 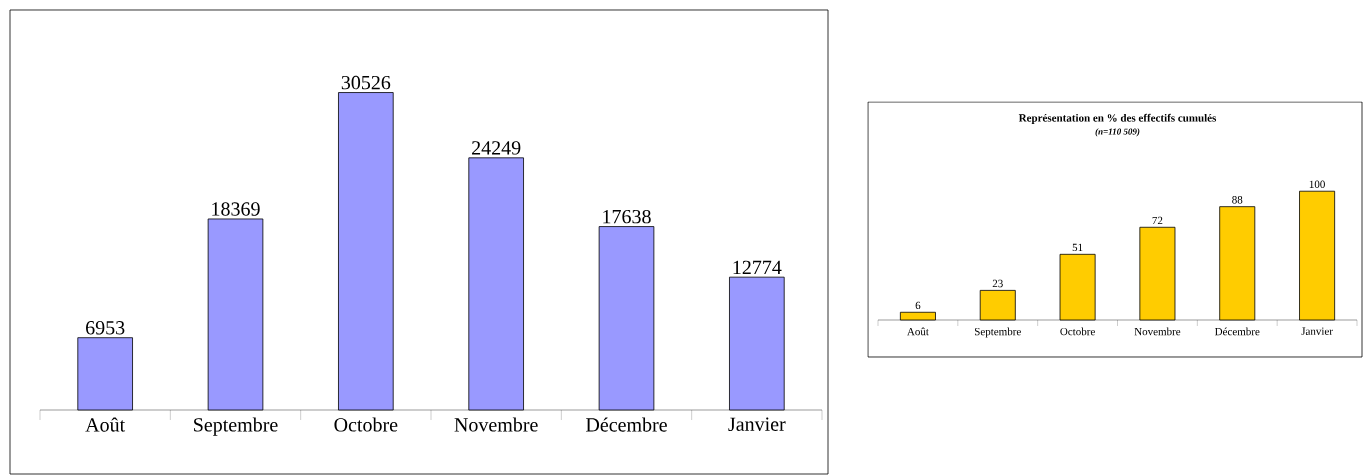 I want to click on data-label: 12774, so click(x=757, y=267).